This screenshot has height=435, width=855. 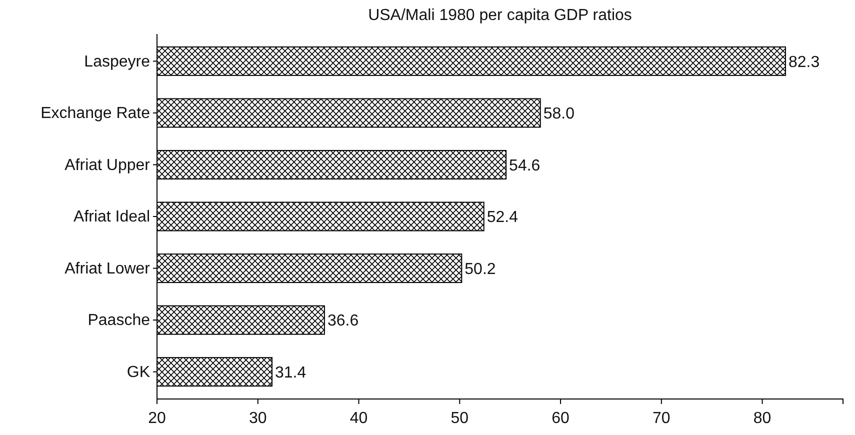 What do you see at coordinates (343, 321) in the screenshot?
I see `data-label: 36.6` at bounding box center [343, 321].